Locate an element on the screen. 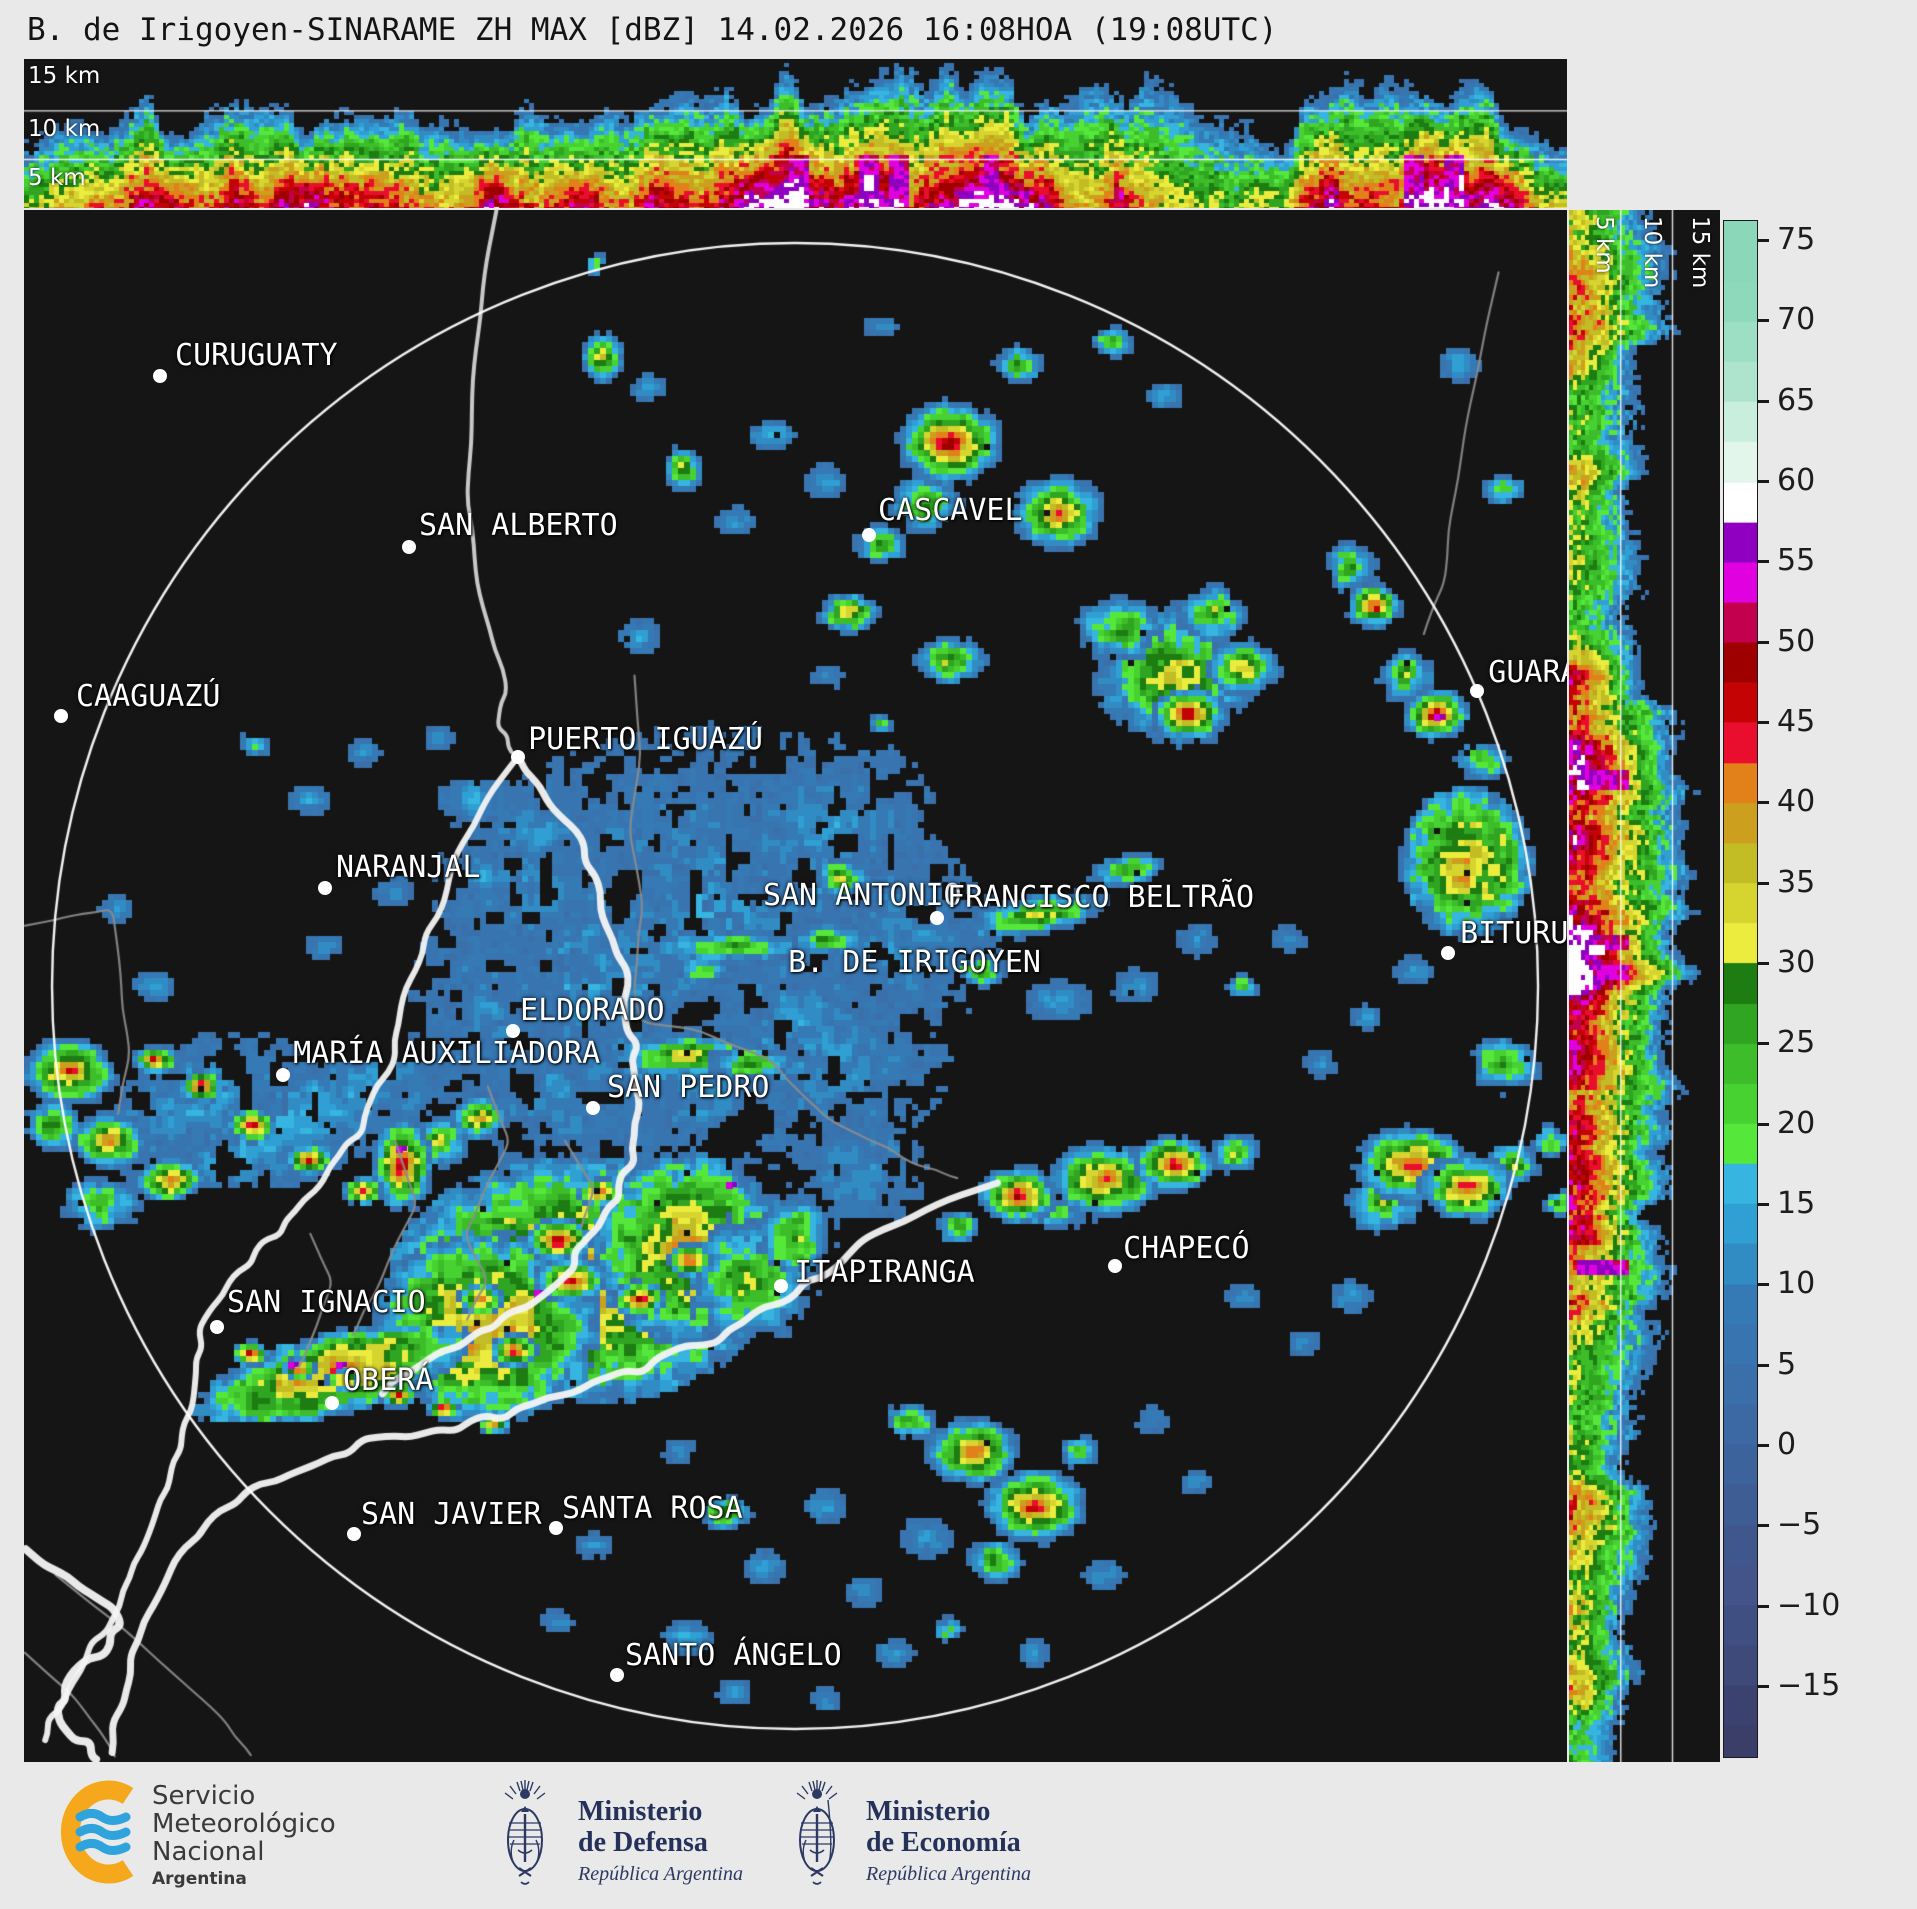 This screenshot has height=1909, width=1917. city-label-itapiranga: ITAPIRANGA is located at coordinates (884, 1273).